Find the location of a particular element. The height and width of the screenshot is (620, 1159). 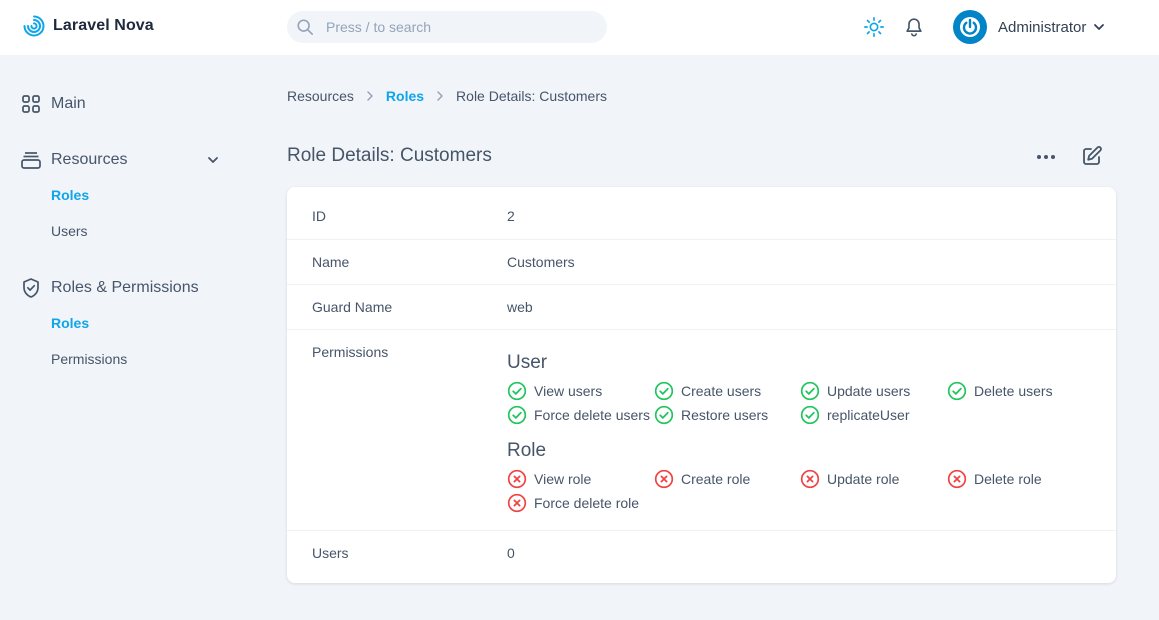

sidebar-group-resources: Resources is located at coordinates (125, 160).